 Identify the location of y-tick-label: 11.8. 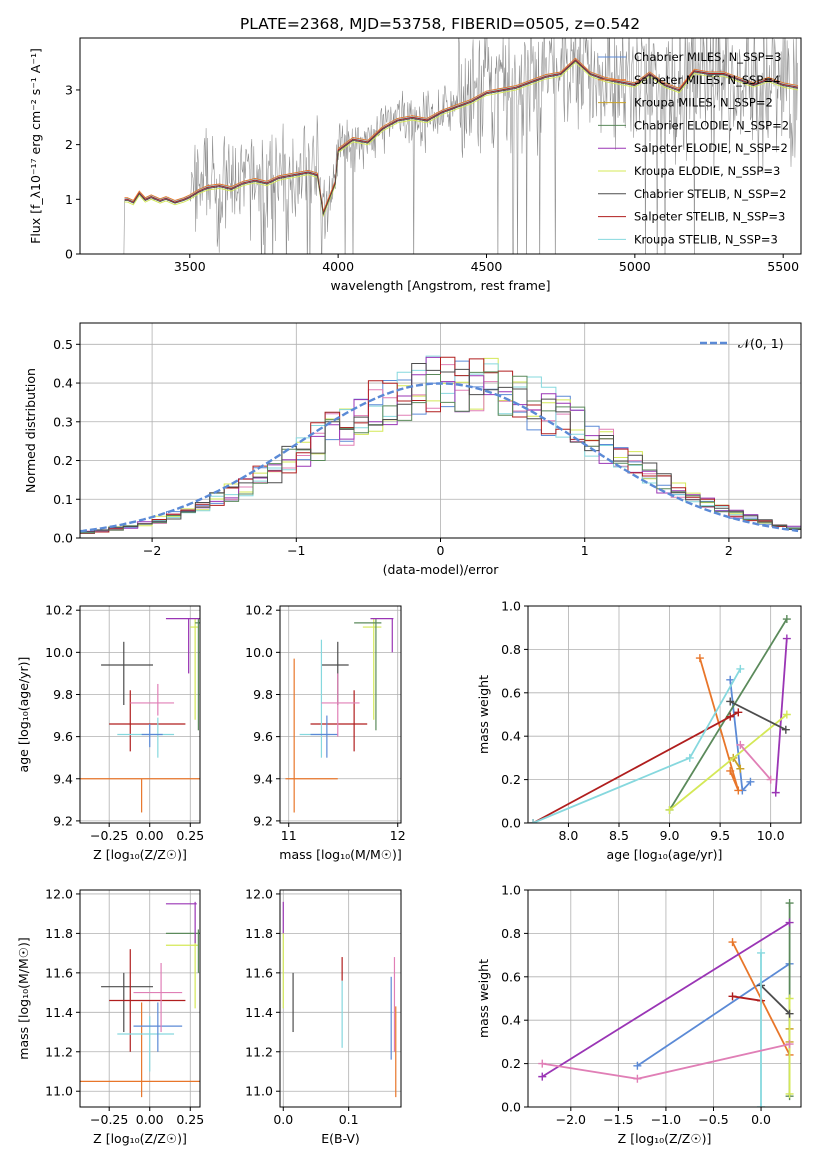
(59, 933).